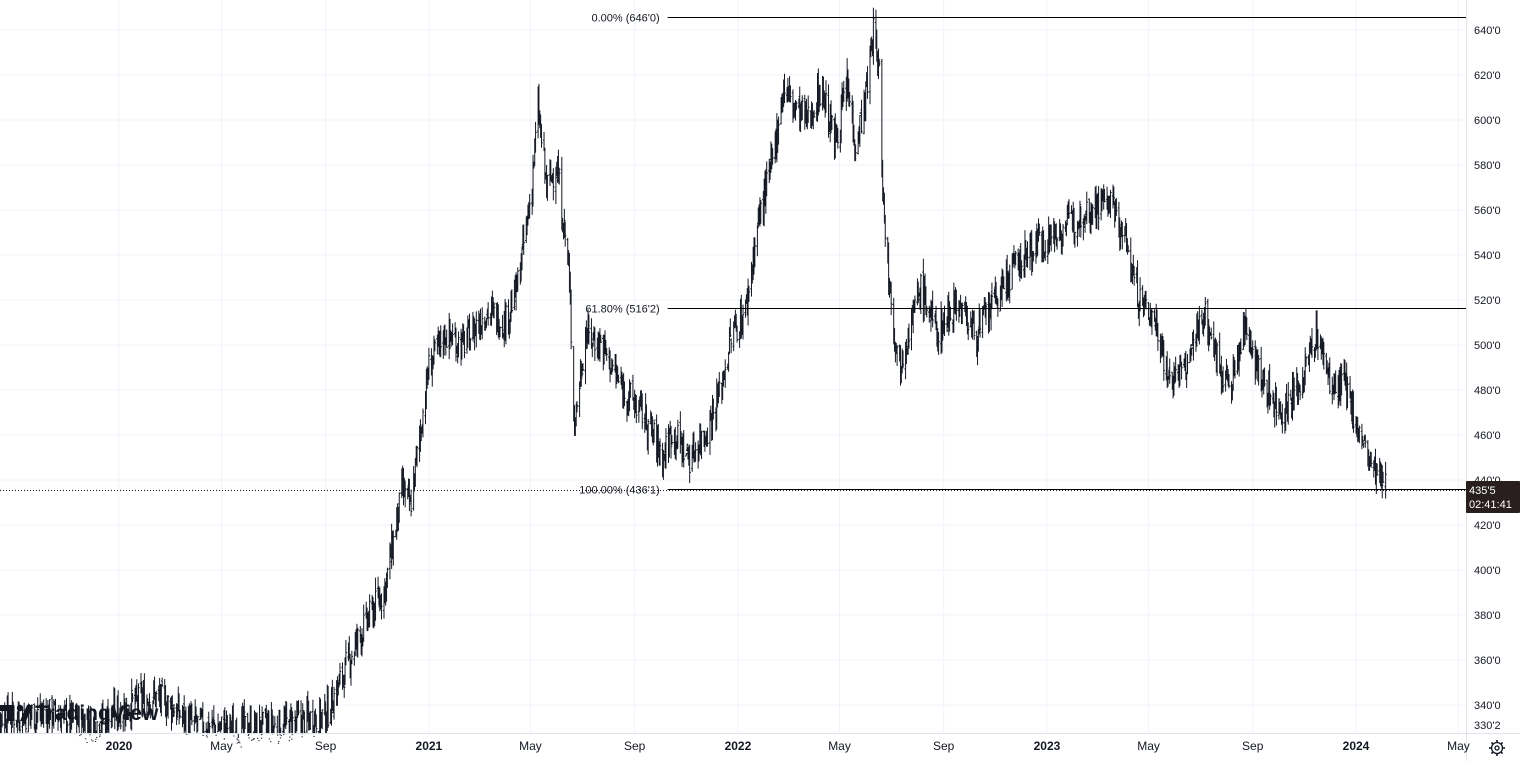 The height and width of the screenshot is (761, 1520). Describe the element at coordinates (1490, 505) in the screenshot. I see `countdown-timer: 02:41:41` at that location.